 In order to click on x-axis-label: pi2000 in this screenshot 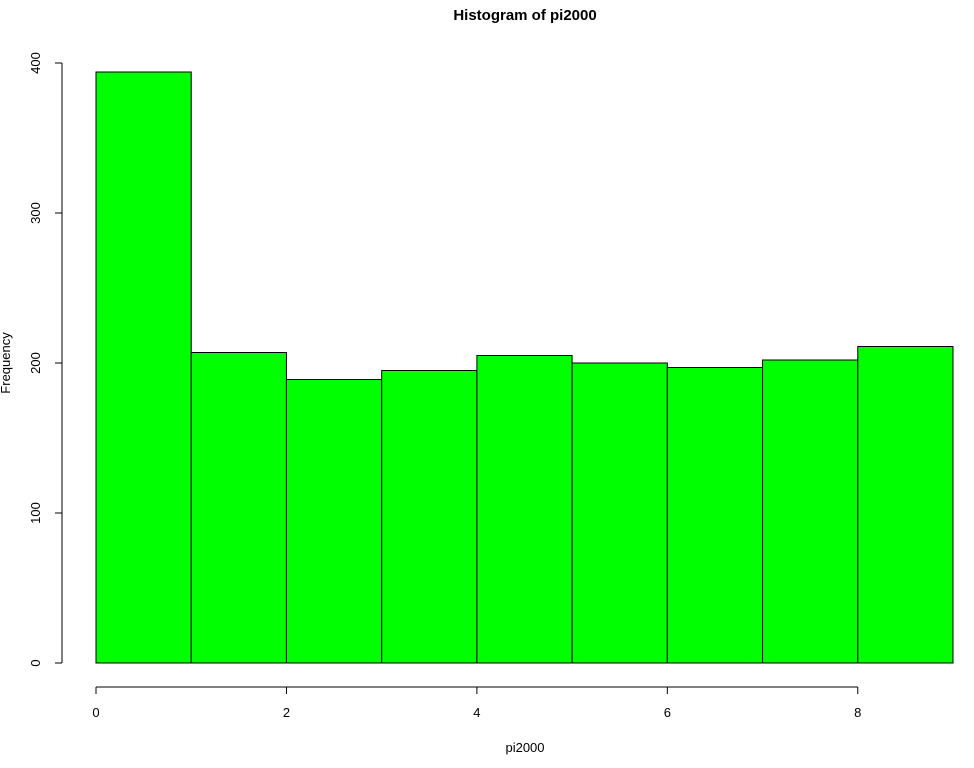, I will do `click(524, 747)`.